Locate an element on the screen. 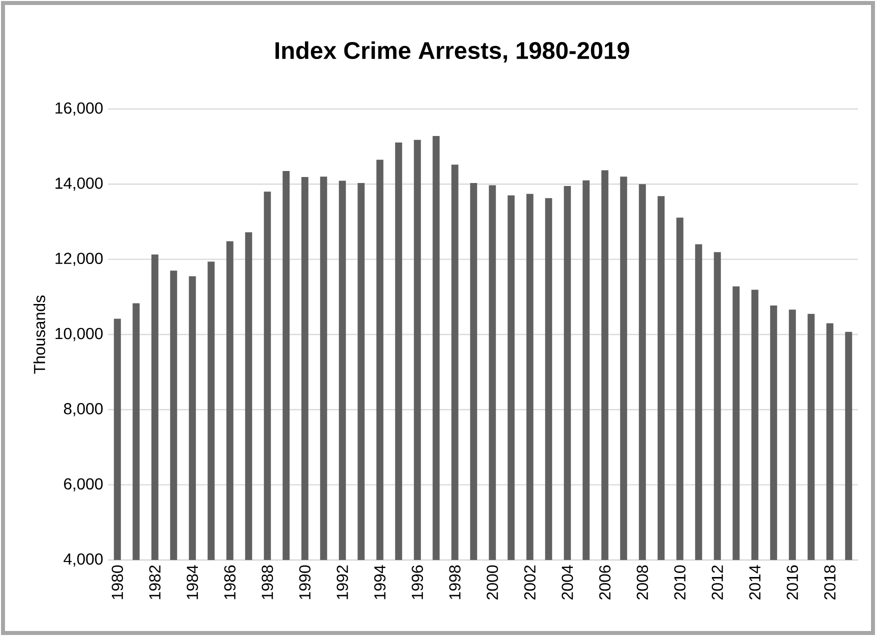 The width and height of the screenshot is (876, 636). chart-title: Index Crime Arrests, 1980-2019 is located at coordinates (453, 52).